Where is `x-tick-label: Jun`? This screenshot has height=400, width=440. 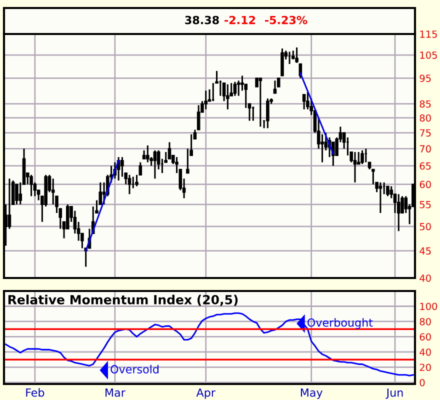 x-tick-label: Jun is located at coordinates (394, 393).